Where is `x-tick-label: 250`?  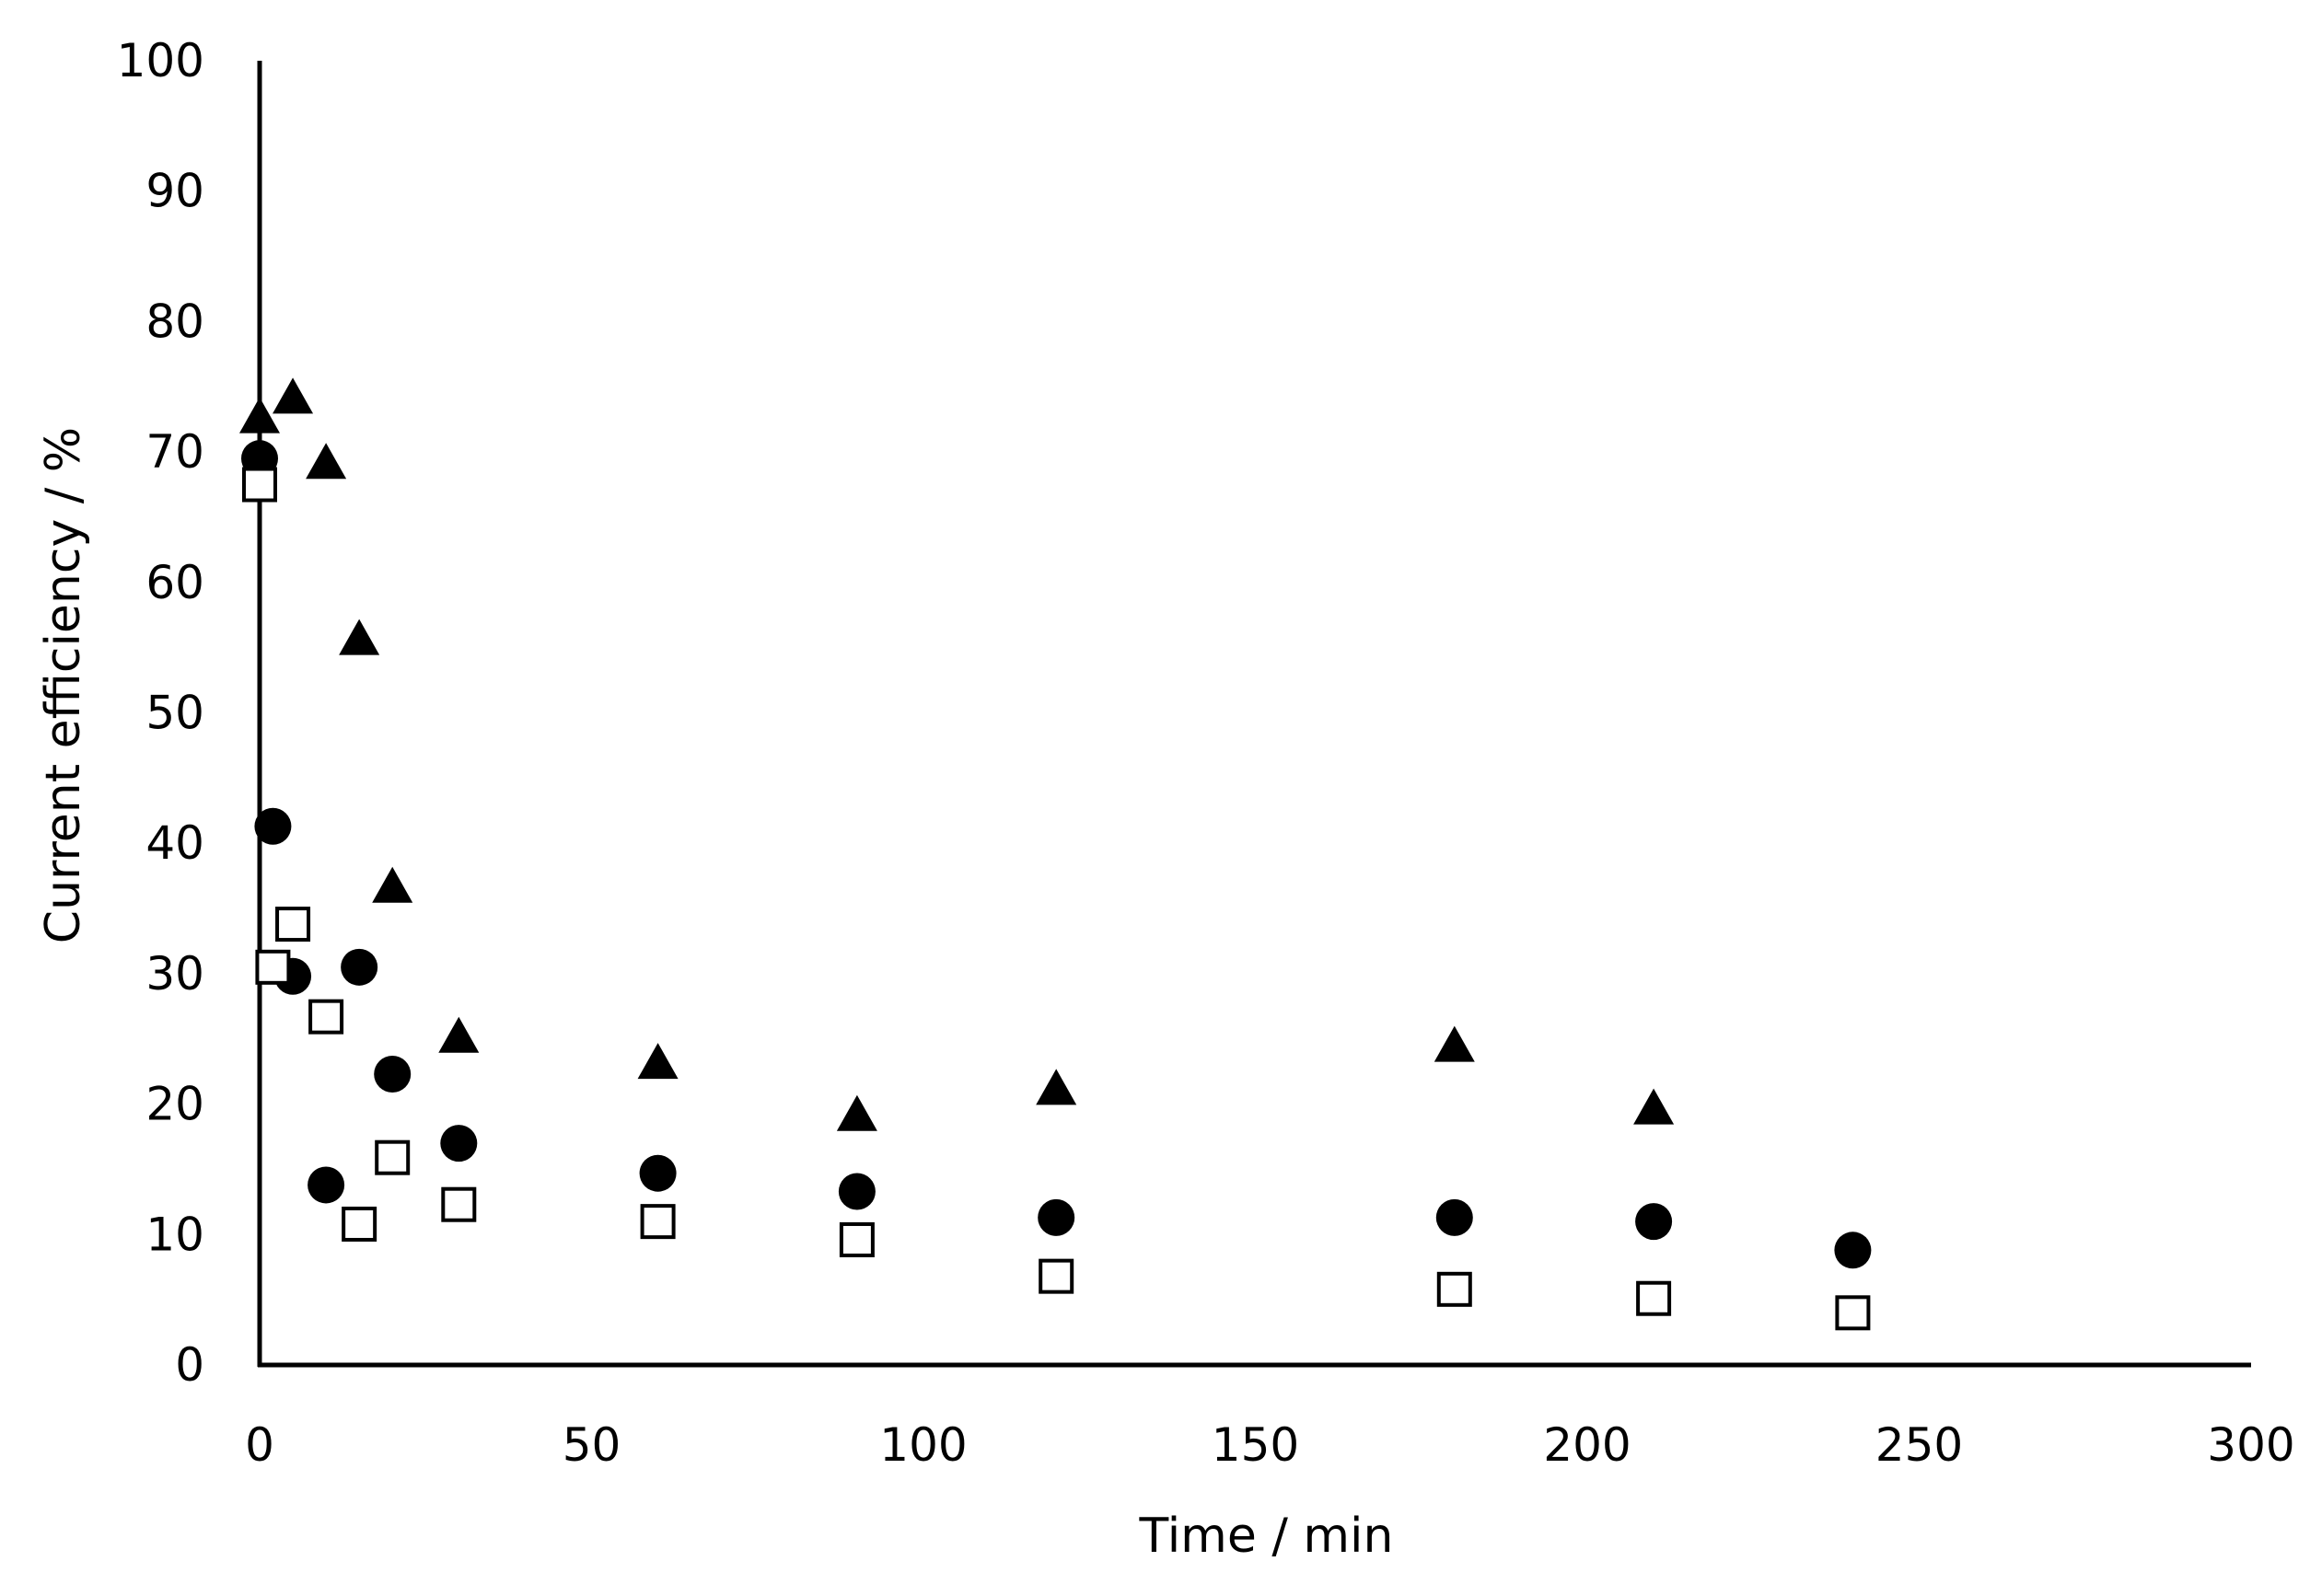
x-tick-label: 250 is located at coordinates (1919, 1445).